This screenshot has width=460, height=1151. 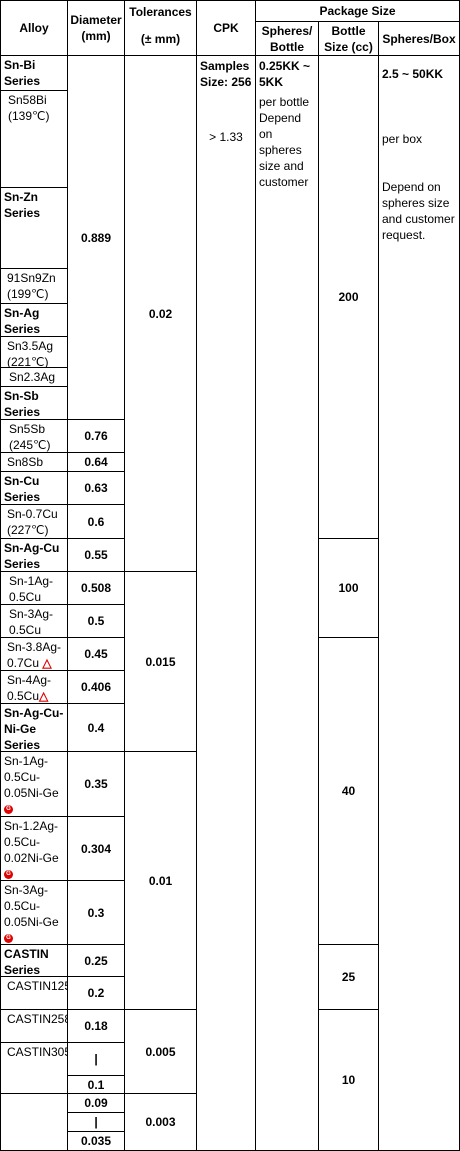 What do you see at coordinates (96, 654) in the screenshot?
I see `diameter-045: 0.45` at bounding box center [96, 654].